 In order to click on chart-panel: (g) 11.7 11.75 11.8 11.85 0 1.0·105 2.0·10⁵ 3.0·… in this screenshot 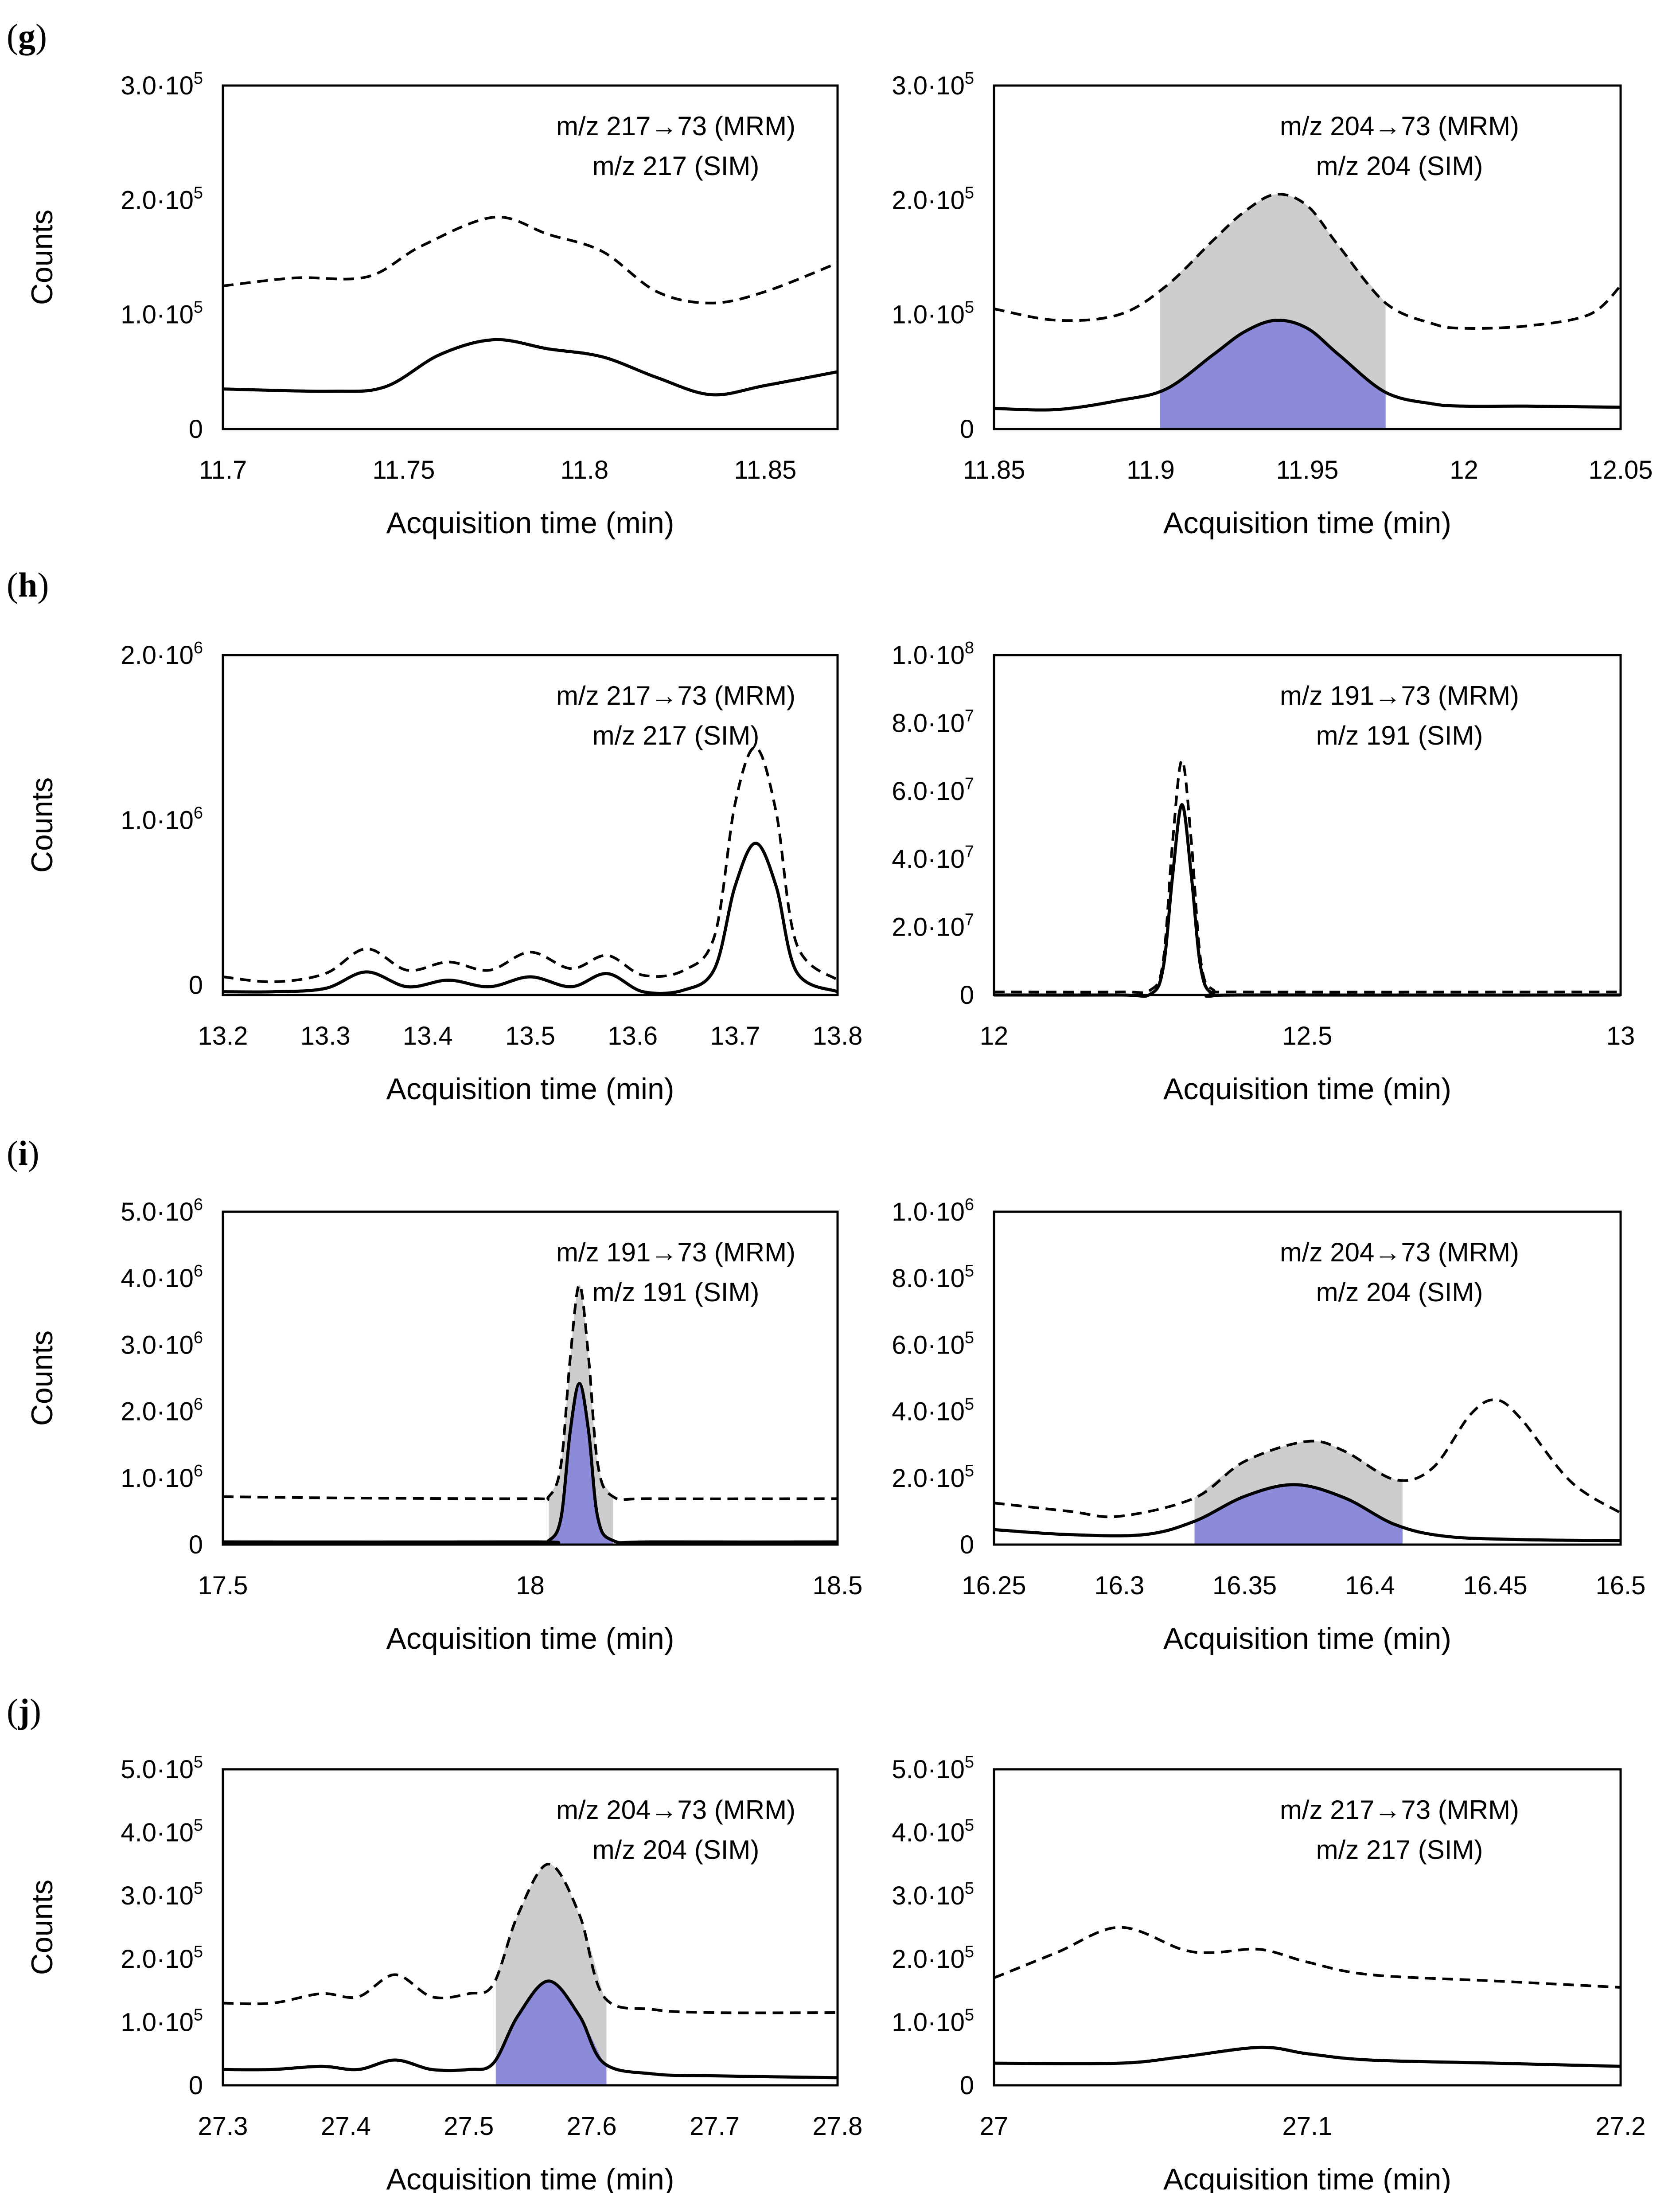, I will do `click(423, 278)`.